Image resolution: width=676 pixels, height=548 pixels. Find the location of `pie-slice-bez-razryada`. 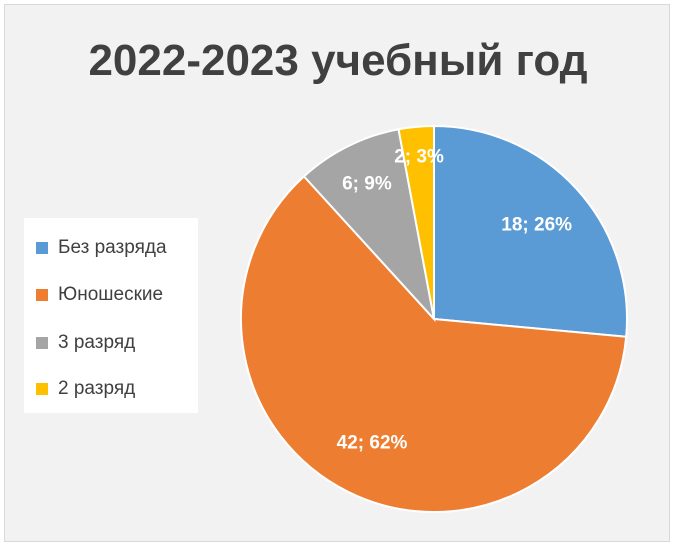

pie-slice-bez-razryada is located at coordinates (530, 231).